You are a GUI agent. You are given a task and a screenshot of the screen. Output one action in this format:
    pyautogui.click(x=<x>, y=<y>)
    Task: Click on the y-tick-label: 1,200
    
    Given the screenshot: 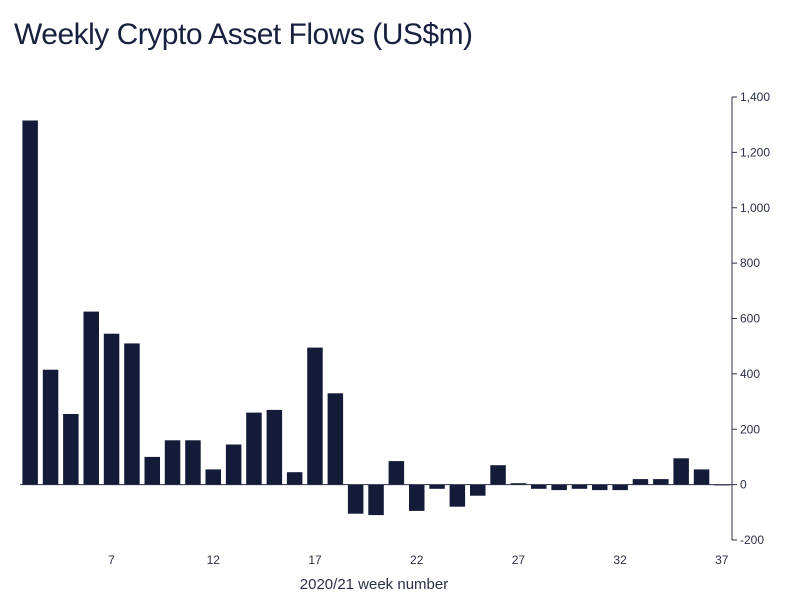 What is the action you would take?
    pyautogui.click(x=755, y=152)
    